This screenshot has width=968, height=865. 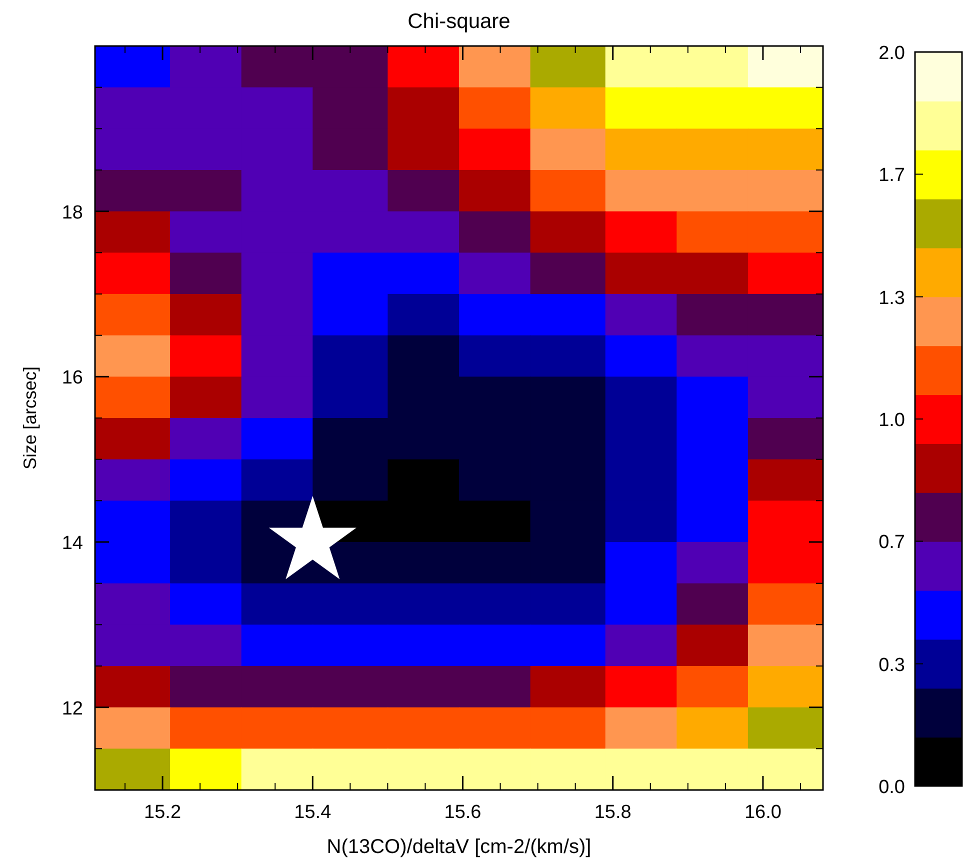 What do you see at coordinates (72, 709) in the screenshot?
I see `y-tick-label: 12` at bounding box center [72, 709].